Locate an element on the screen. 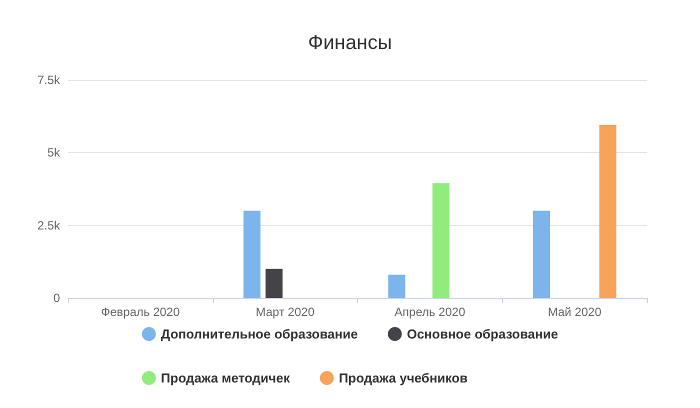 Image resolution: width=700 pixels, height=408 pixels. legend-label: Продажа учебников is located at coordinates (403, 378).